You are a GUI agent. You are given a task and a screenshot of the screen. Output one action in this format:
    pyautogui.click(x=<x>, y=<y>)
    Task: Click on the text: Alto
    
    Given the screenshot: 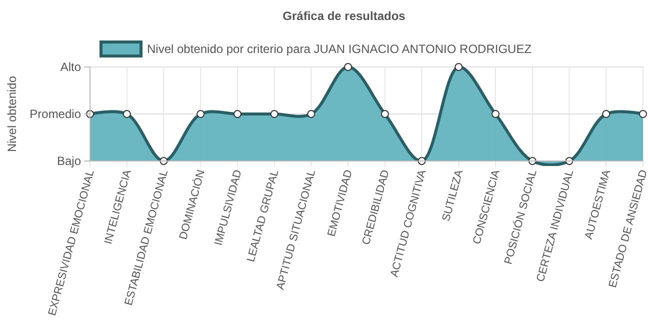 What is the action you would take?
    pyautogui.click(x=71, y=67)
    